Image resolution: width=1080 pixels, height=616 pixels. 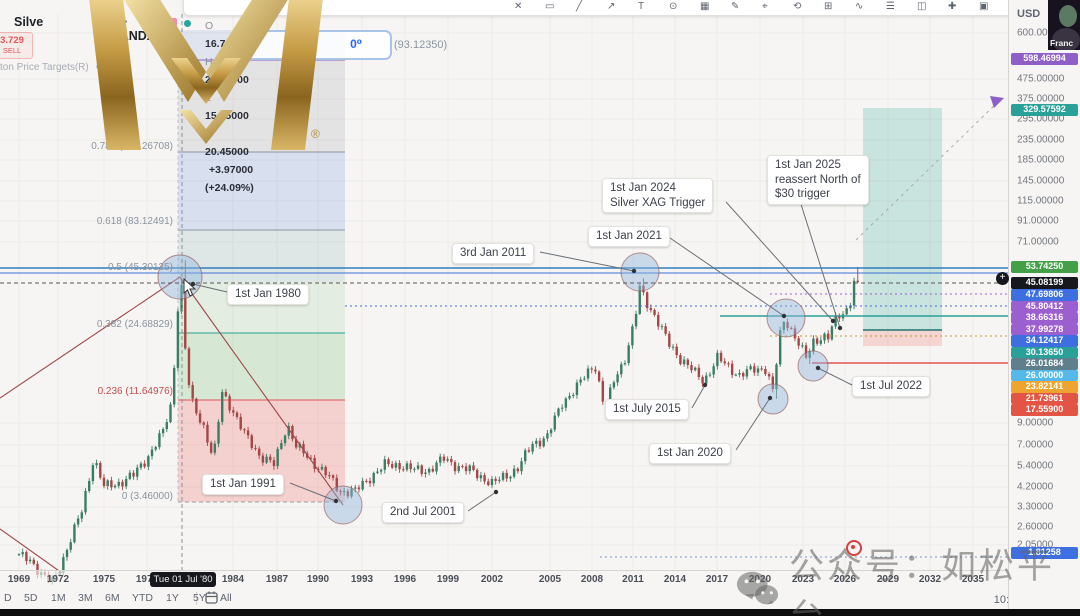 I want to click on time-tick: 1978, so click(x=147, y=579).